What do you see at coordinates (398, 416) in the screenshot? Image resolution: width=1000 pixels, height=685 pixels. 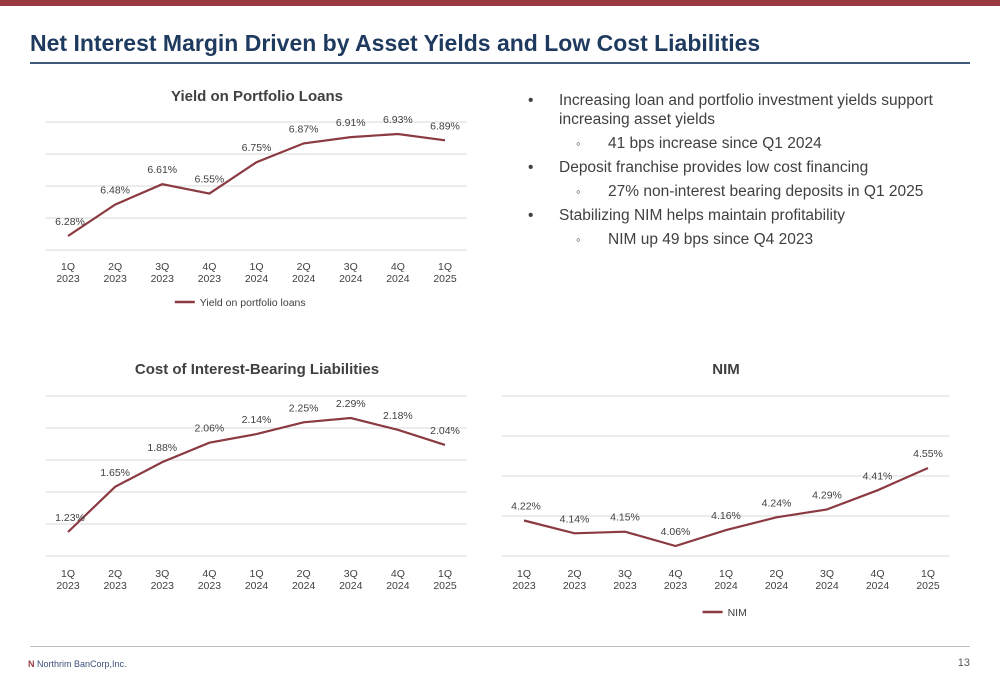 I see `data-label: 2.18%` at bounding box center [398, 416].